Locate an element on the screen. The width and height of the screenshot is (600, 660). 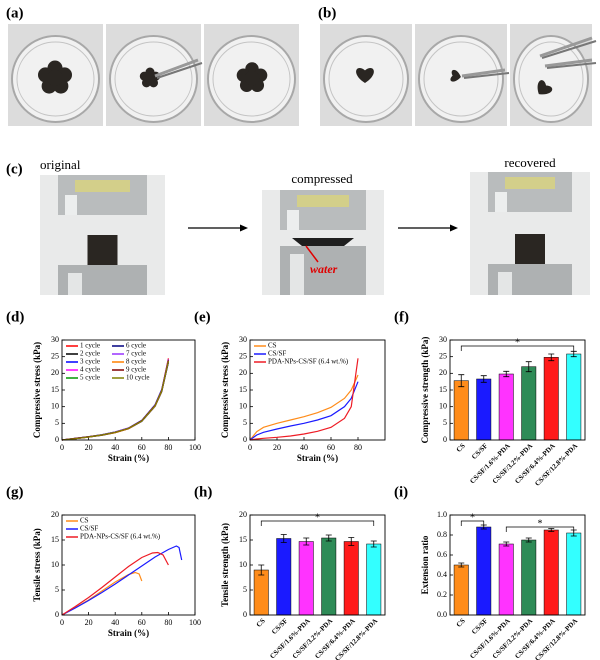
panel-label: (f) is located at coordinates (401, 317).